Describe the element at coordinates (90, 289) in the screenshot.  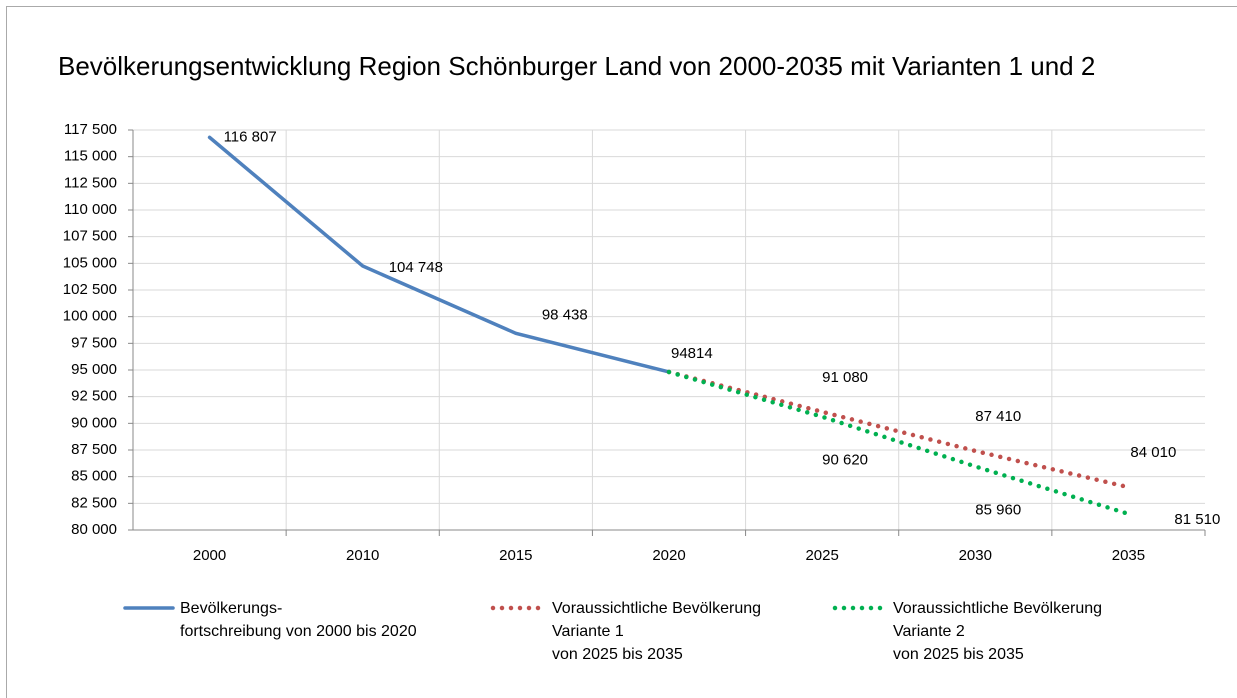
I see `y-tick-label: 102 500` at that location.